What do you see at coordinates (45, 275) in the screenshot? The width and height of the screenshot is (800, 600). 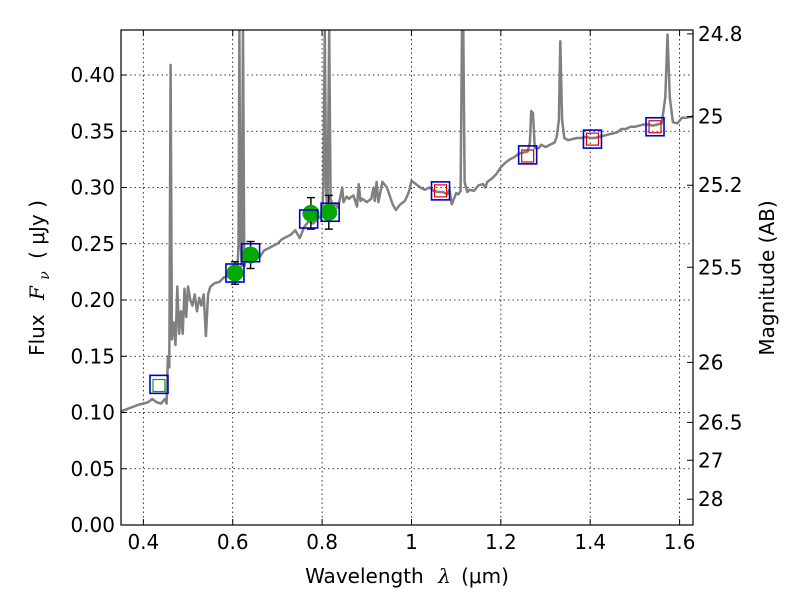 I see `y-axis-label-subscript: ν` at bounding box center [45, 275].